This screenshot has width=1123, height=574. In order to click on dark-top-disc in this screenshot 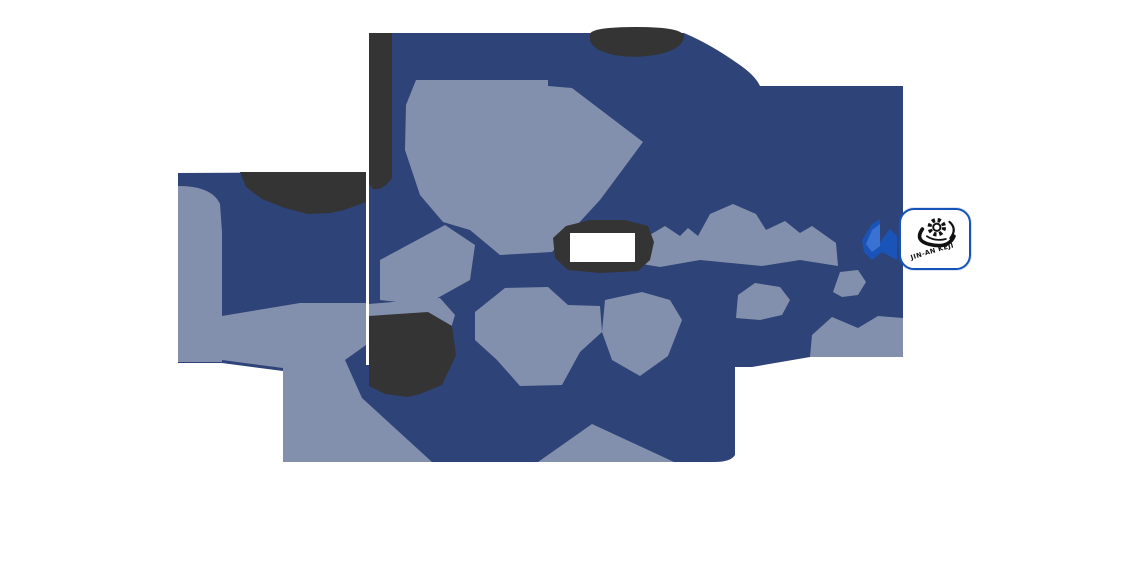, I will do `click(637, 42)`.